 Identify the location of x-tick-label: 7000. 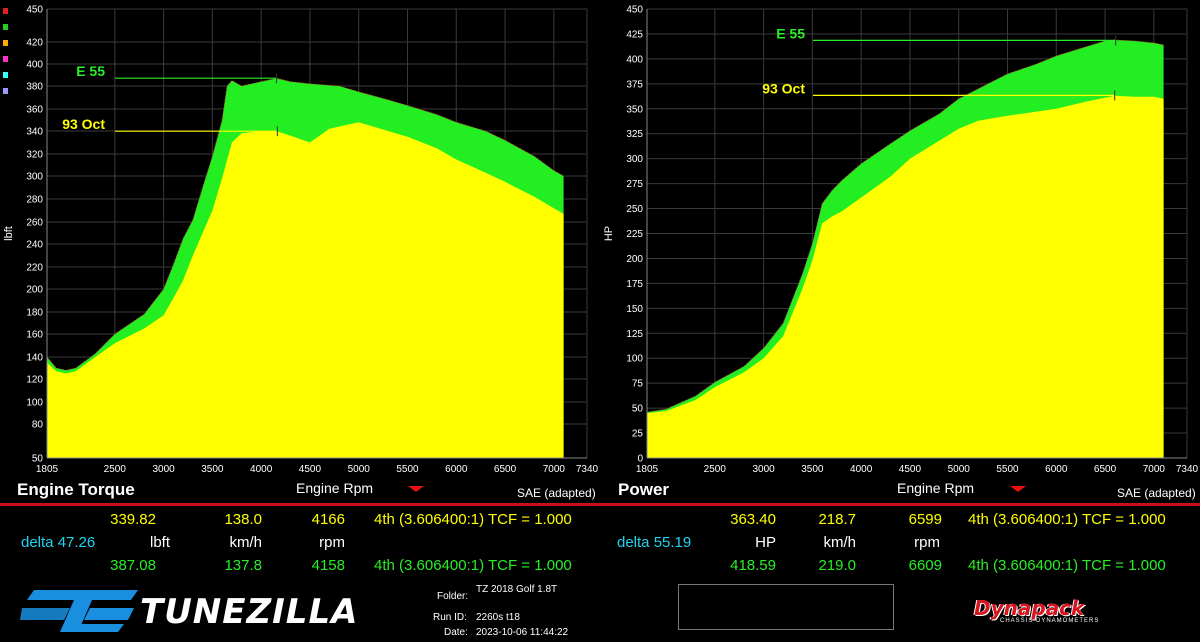
(1154, 469).